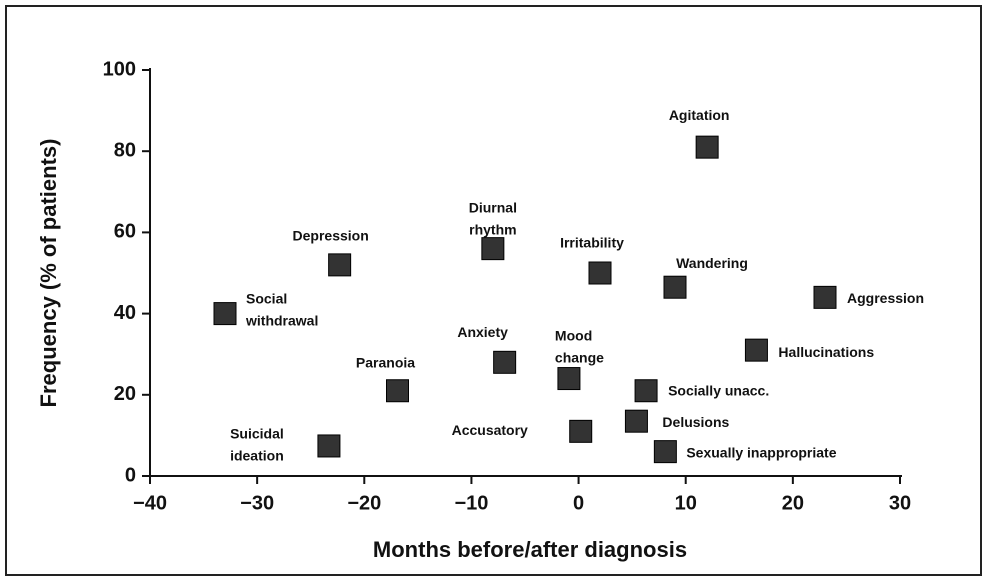 This screenshot has width=987, height=581. What do you see at coordinates (530, 549) in the screenshot?
I see `x-axis-label: Months before/after diagnosis` at bounding box center [530, 549].